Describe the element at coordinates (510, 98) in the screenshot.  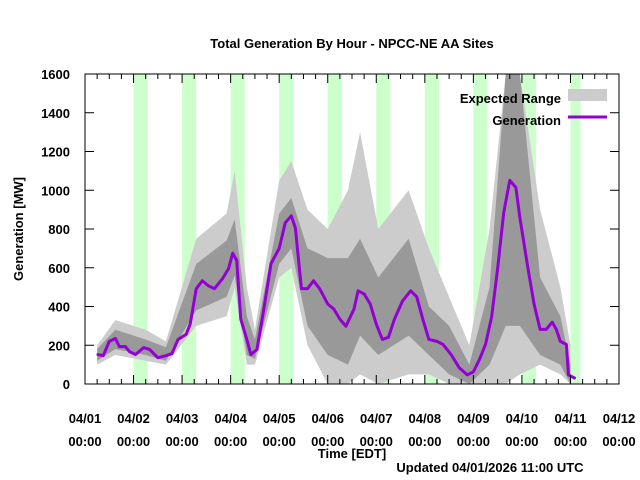
I see `legend-label-expected-range: Expected Range` at that location.